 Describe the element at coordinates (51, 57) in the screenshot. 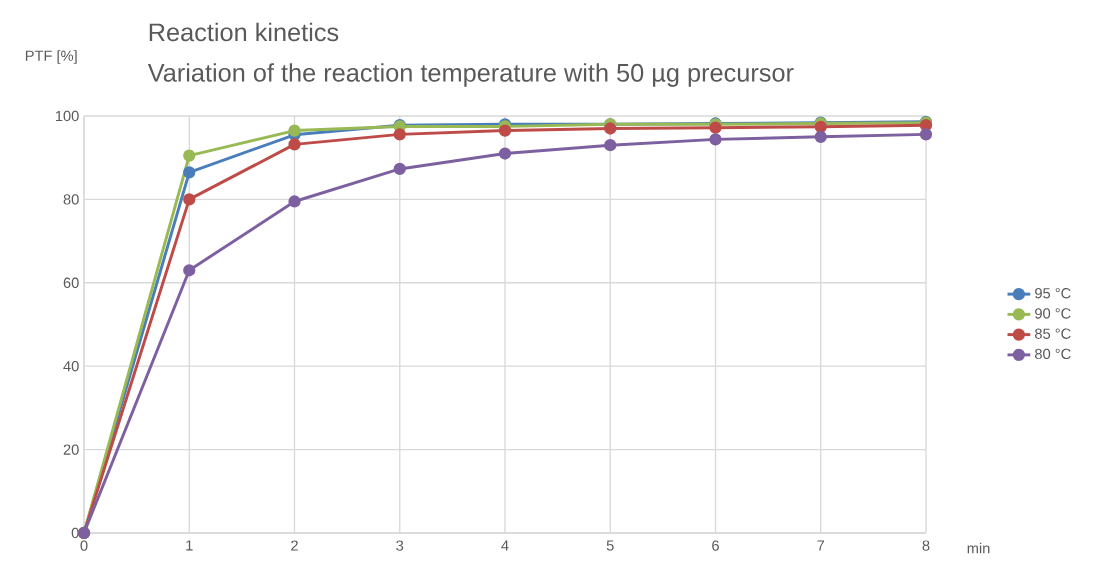

I see `y-axis-title: PTF [%]` at that location.